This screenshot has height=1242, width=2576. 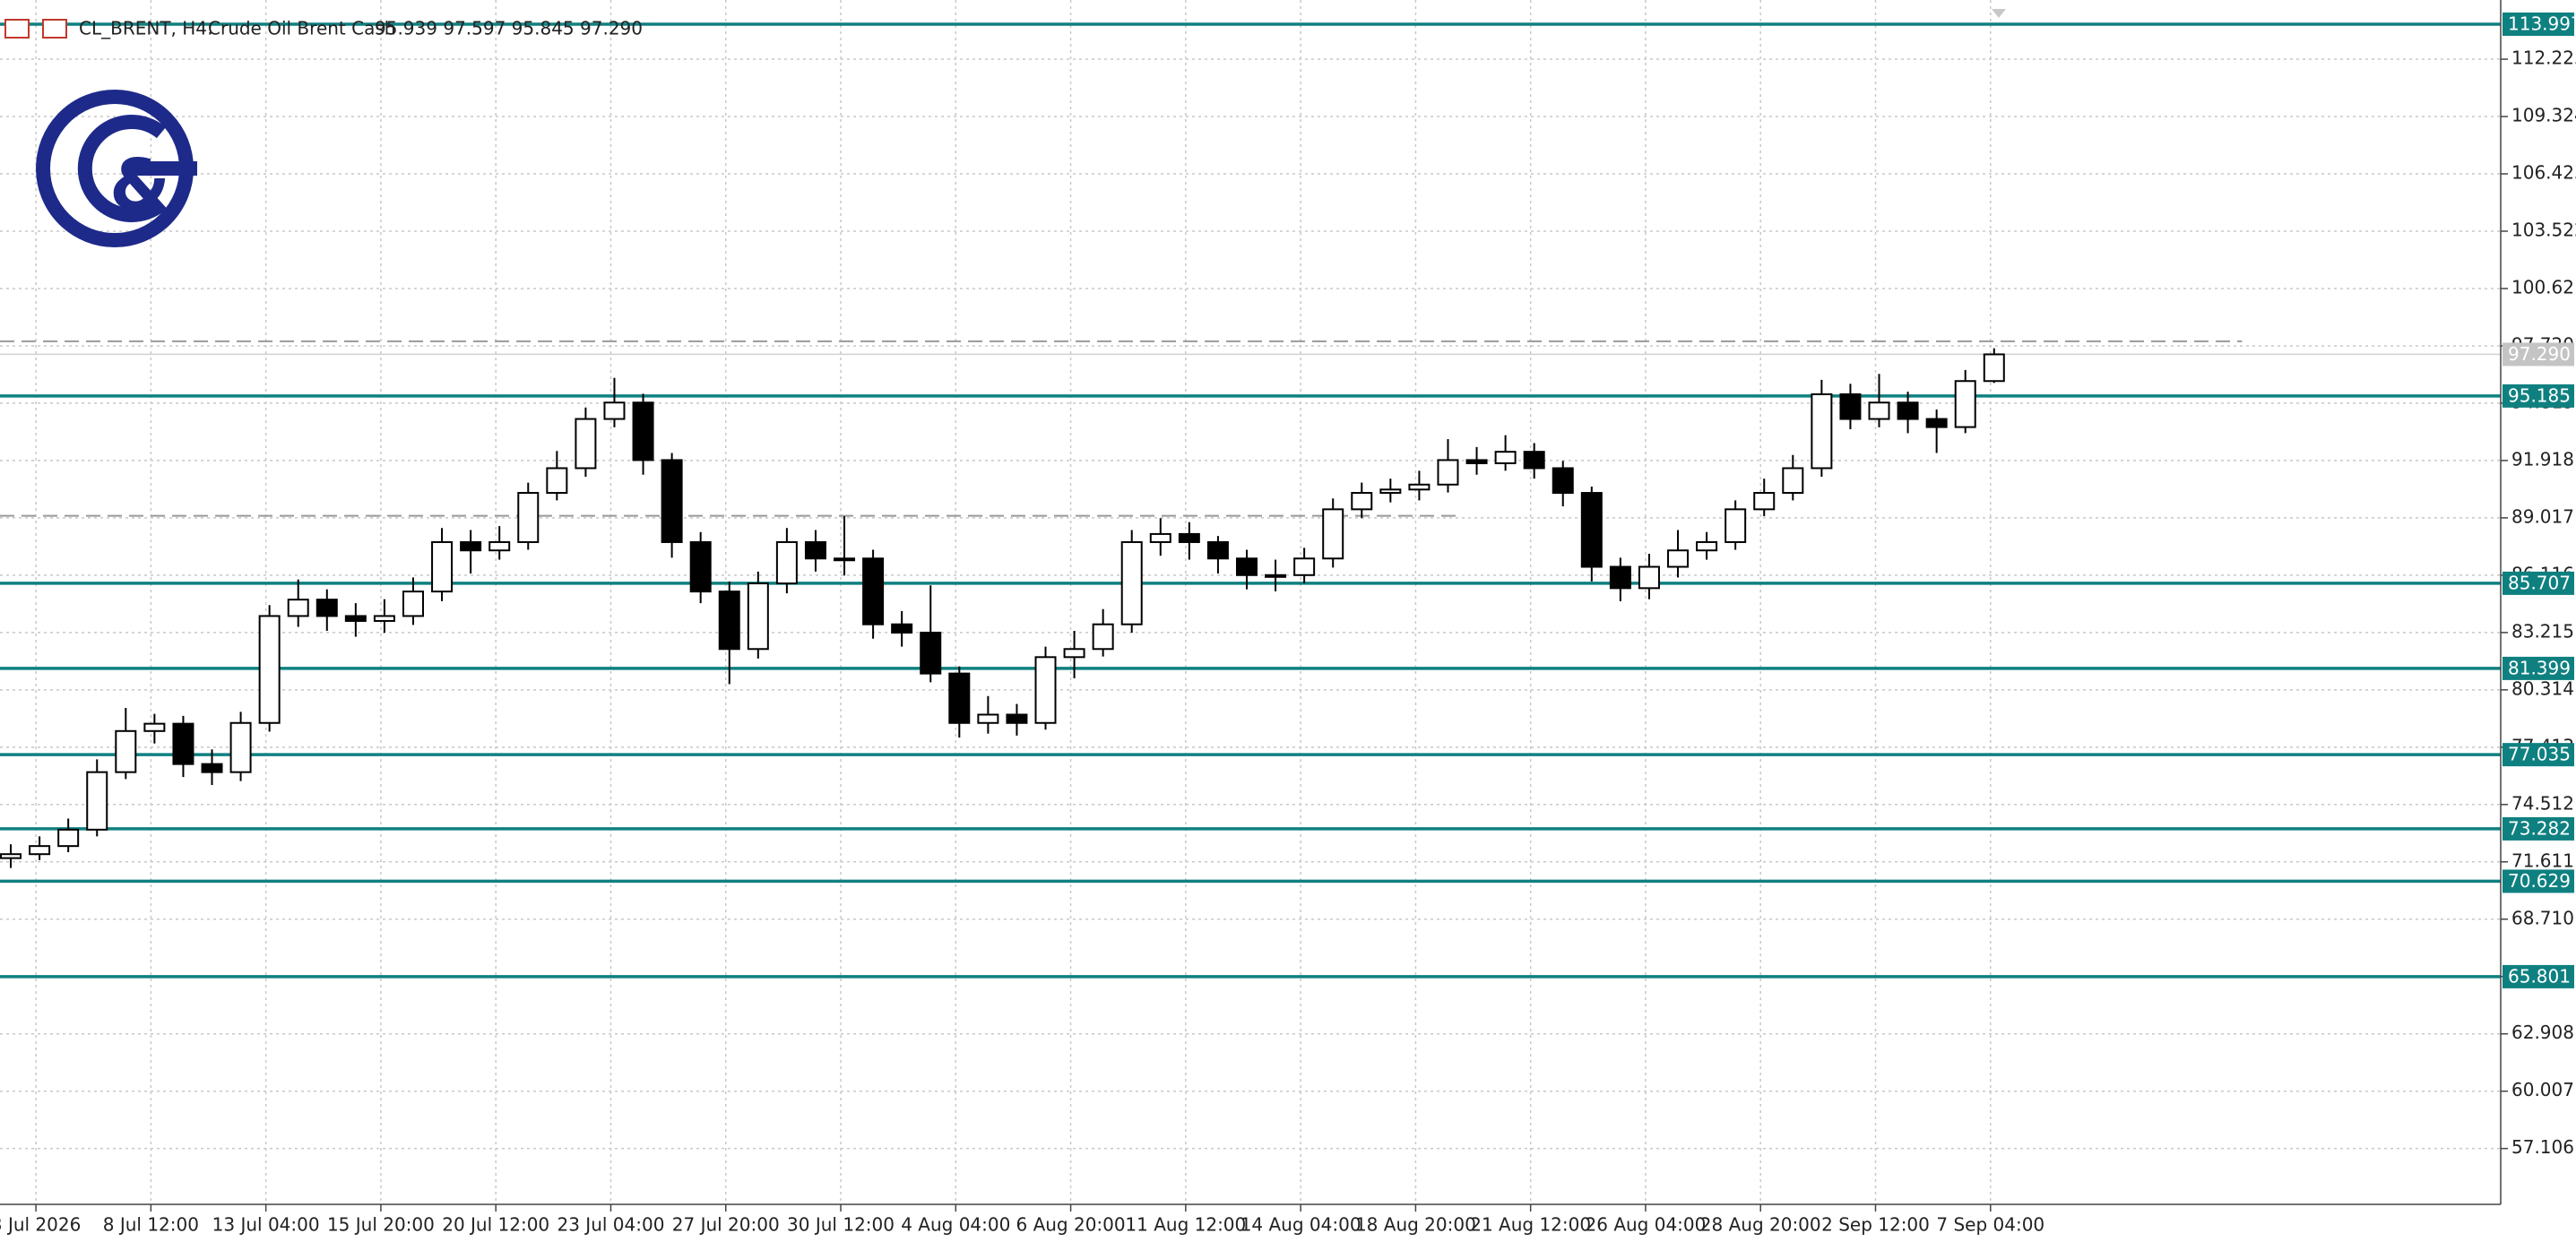 What do you see at coordinates (301, 28) in the screenshot?
I see `description: Crude Oil Brent Cash` at bounding box center [301, 28].